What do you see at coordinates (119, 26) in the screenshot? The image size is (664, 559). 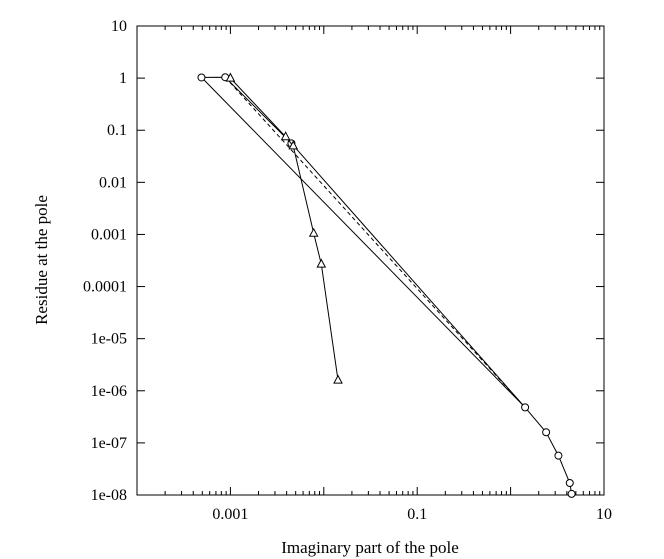 I see `y-tick-label: 10` at bounding box center [119, 26].